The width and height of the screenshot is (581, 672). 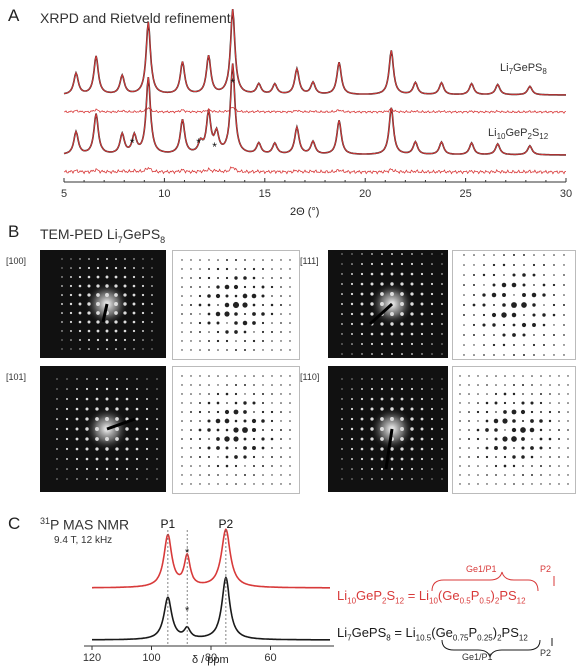 I want to click on xrpd-observed-top, so click(x=314, y=52).